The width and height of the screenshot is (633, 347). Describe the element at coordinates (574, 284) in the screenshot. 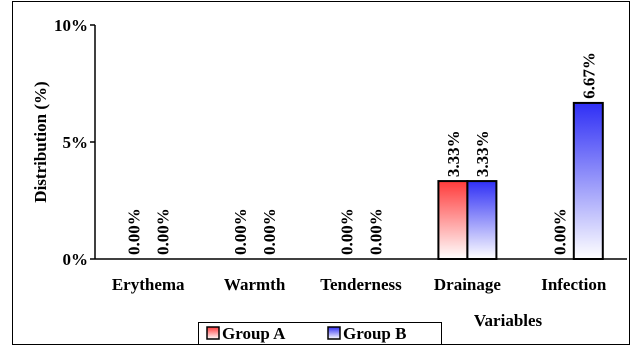

I see `x-tick-label: Infection` at that location.